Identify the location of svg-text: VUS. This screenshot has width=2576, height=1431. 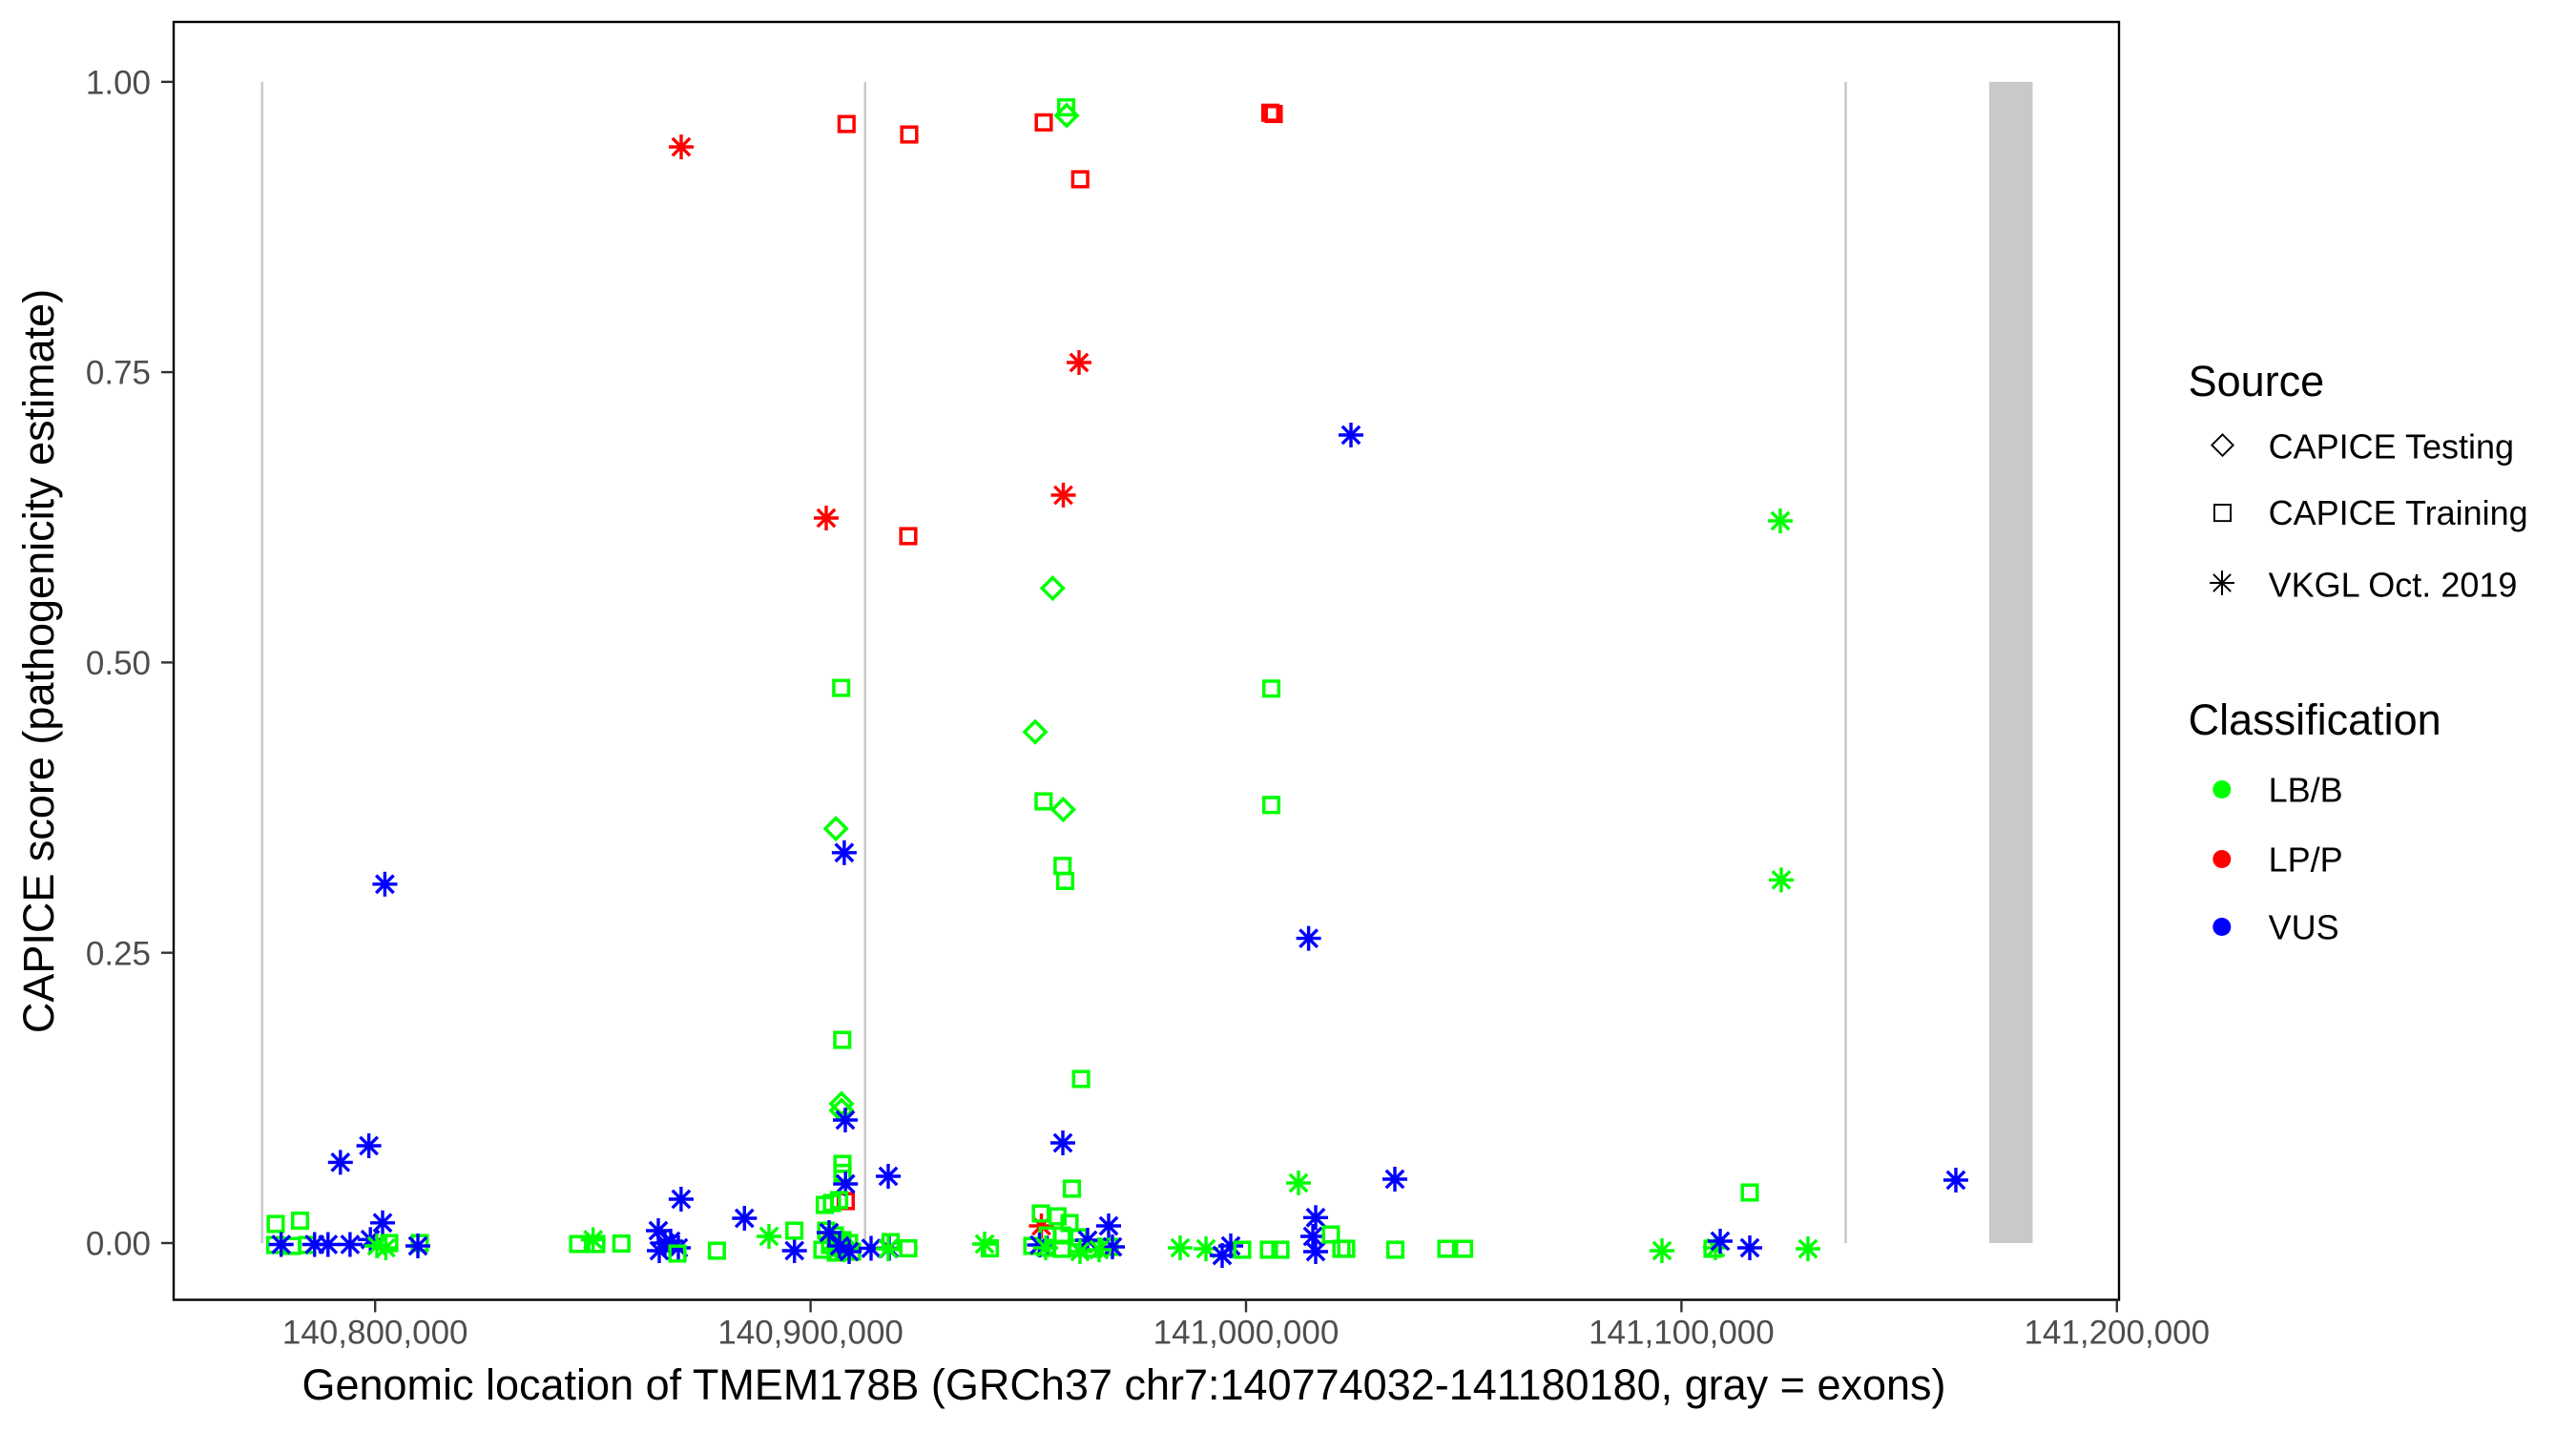
(2304, 927).